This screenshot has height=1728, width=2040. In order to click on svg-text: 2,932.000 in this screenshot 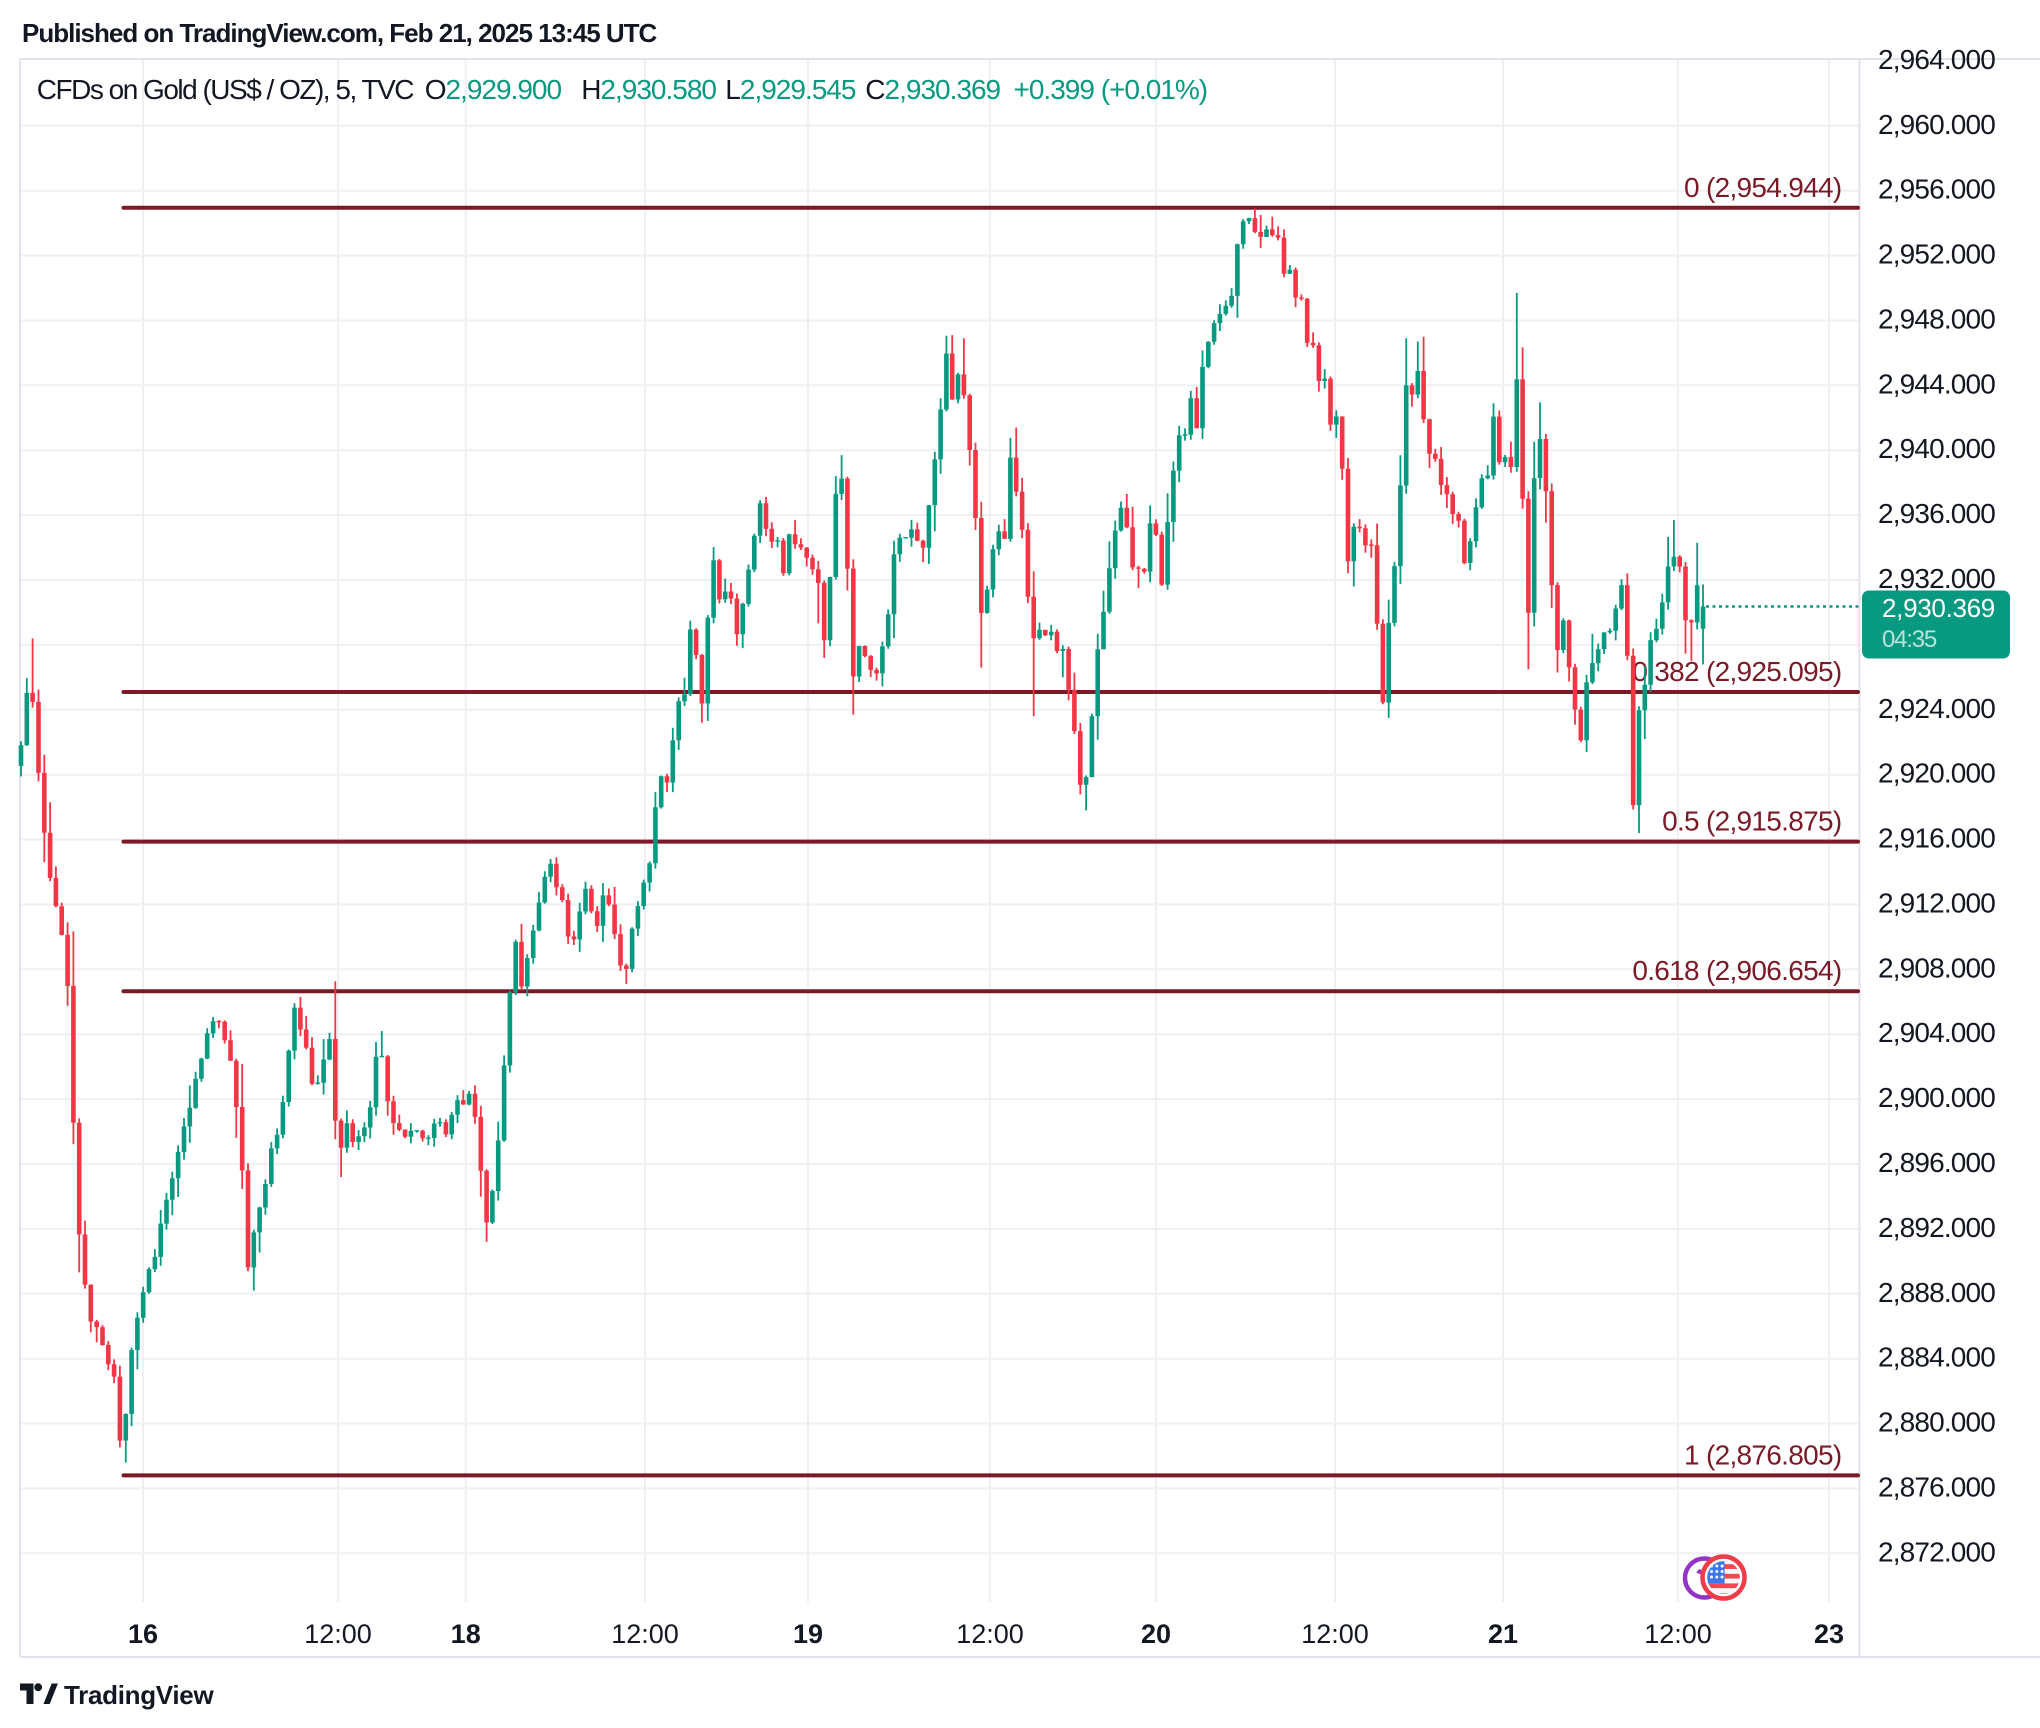, I will do `click(1936, 578)`.